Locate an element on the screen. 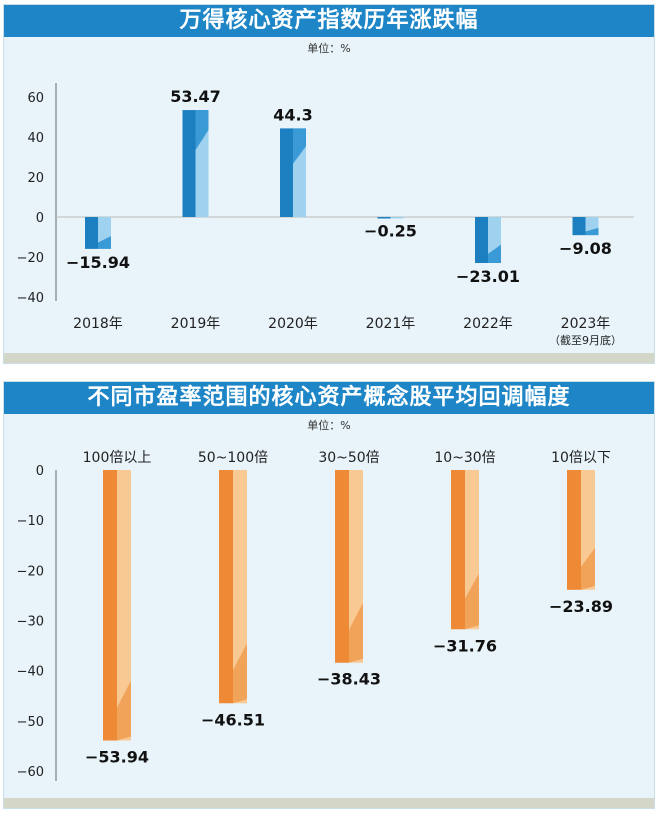  bar-value-label: −31.76 is located at coordinates (465, 645).